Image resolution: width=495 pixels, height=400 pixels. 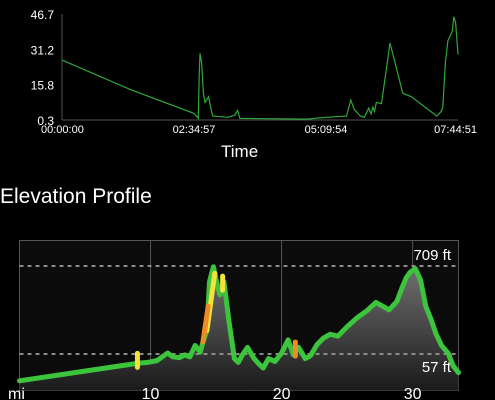 I want to click on x-tick-label: 00:00:00, so click(x=62, y=130).